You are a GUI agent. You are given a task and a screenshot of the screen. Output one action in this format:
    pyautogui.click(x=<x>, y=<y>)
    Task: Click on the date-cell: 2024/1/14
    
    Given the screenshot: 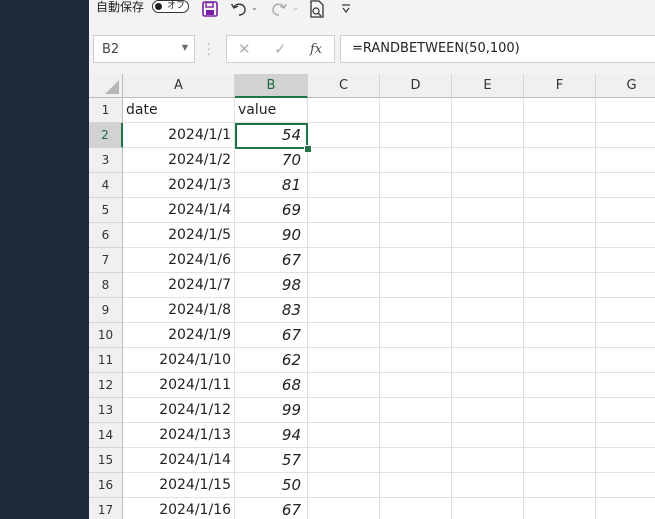 What is the action you would take?
    pyautogui.click(x=179, y=460)
    